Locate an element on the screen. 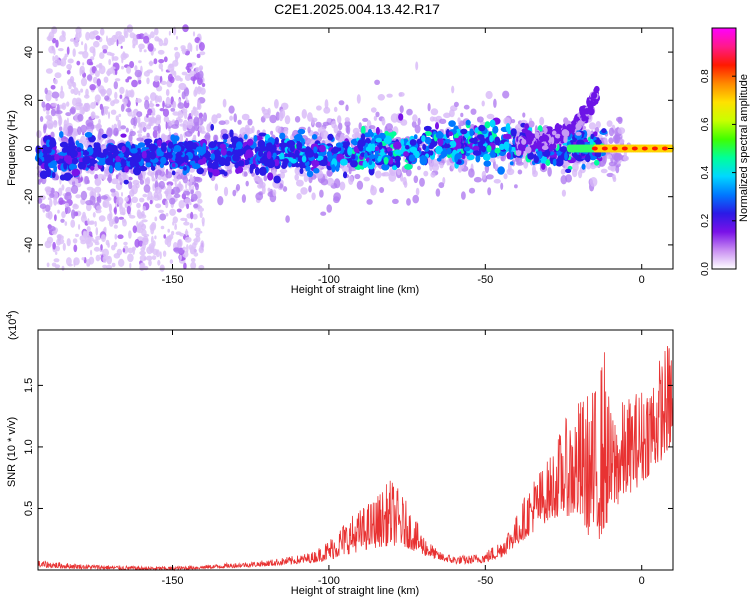 This screenshot has width=750, height=605. spectrogram-tone-peak is located at coordinates (644, 148).